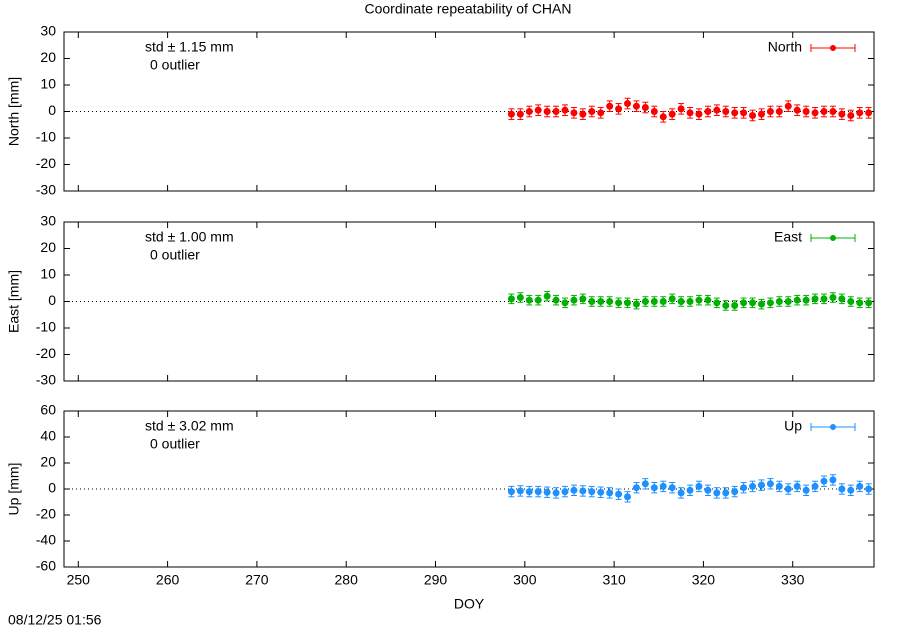 This screenshot has height=630, width=900. What do you see at coordinates (168, 580) in the screenshot?
I see `x-tick-label: 260` at bounding box center [168, 580].